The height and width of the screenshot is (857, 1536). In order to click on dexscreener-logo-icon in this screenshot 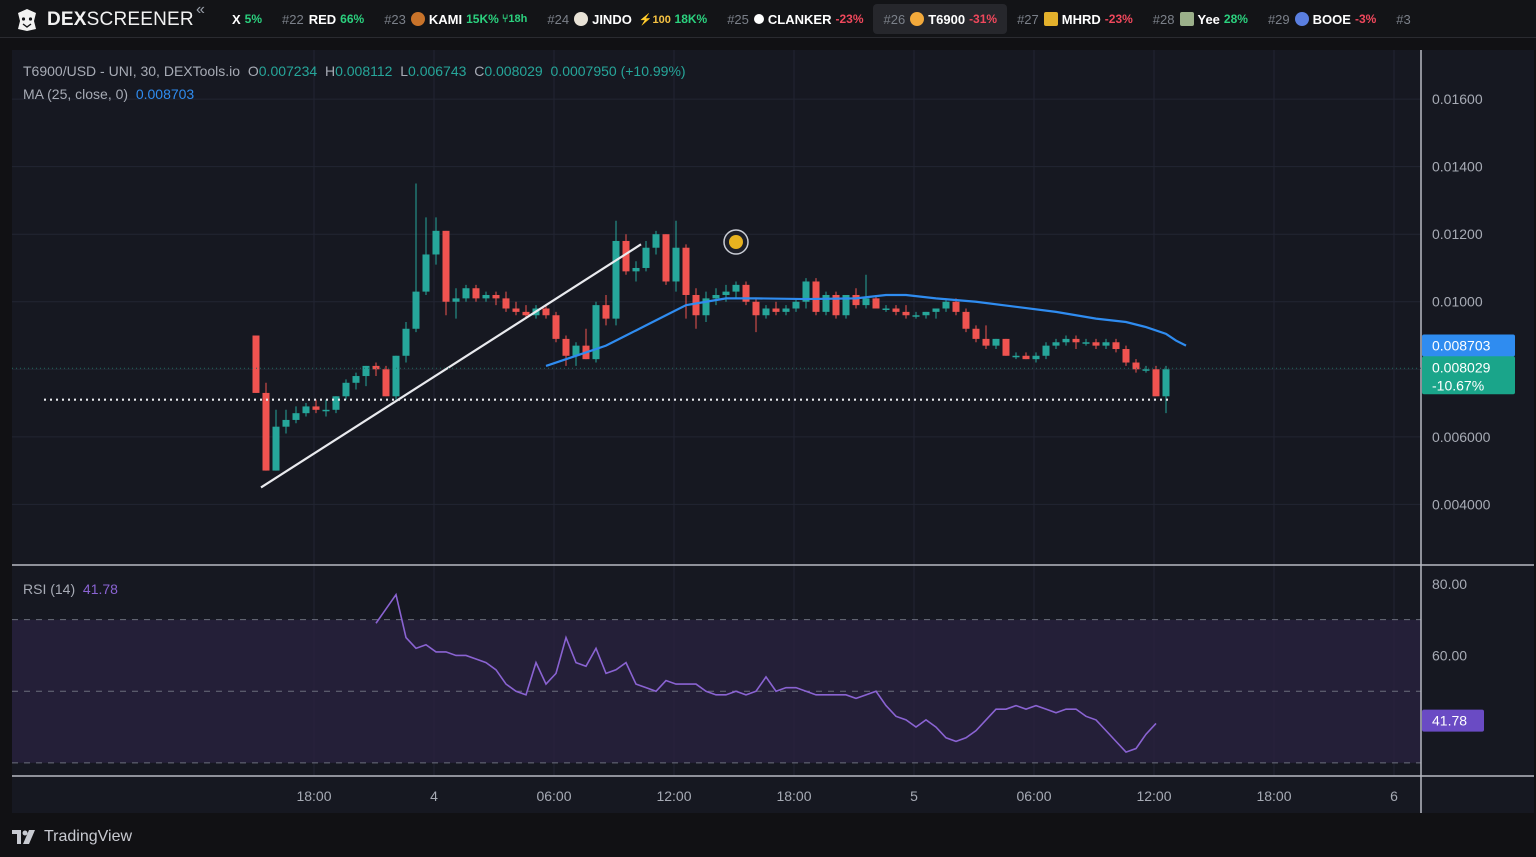, I will do `click(27, 20)`.